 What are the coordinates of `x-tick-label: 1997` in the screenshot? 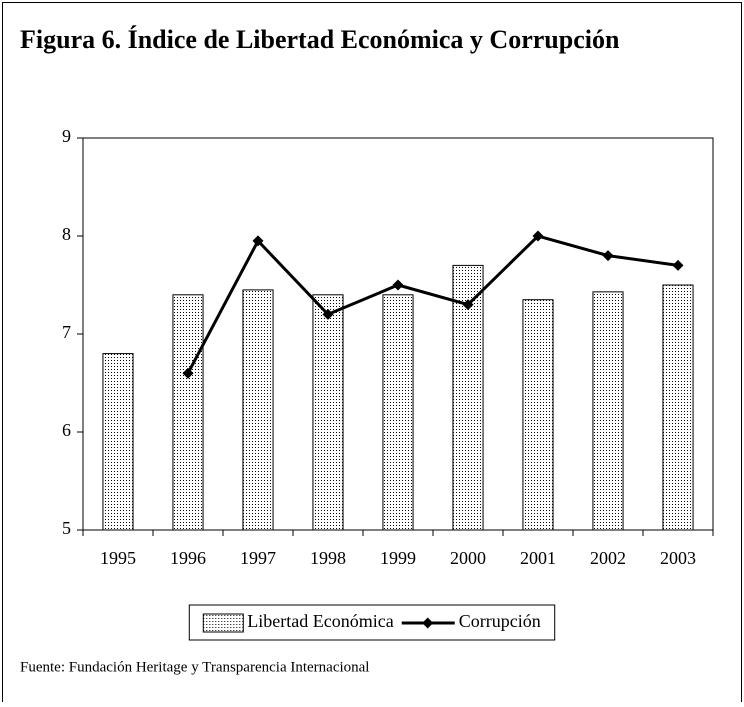 It's located at (258, 558).